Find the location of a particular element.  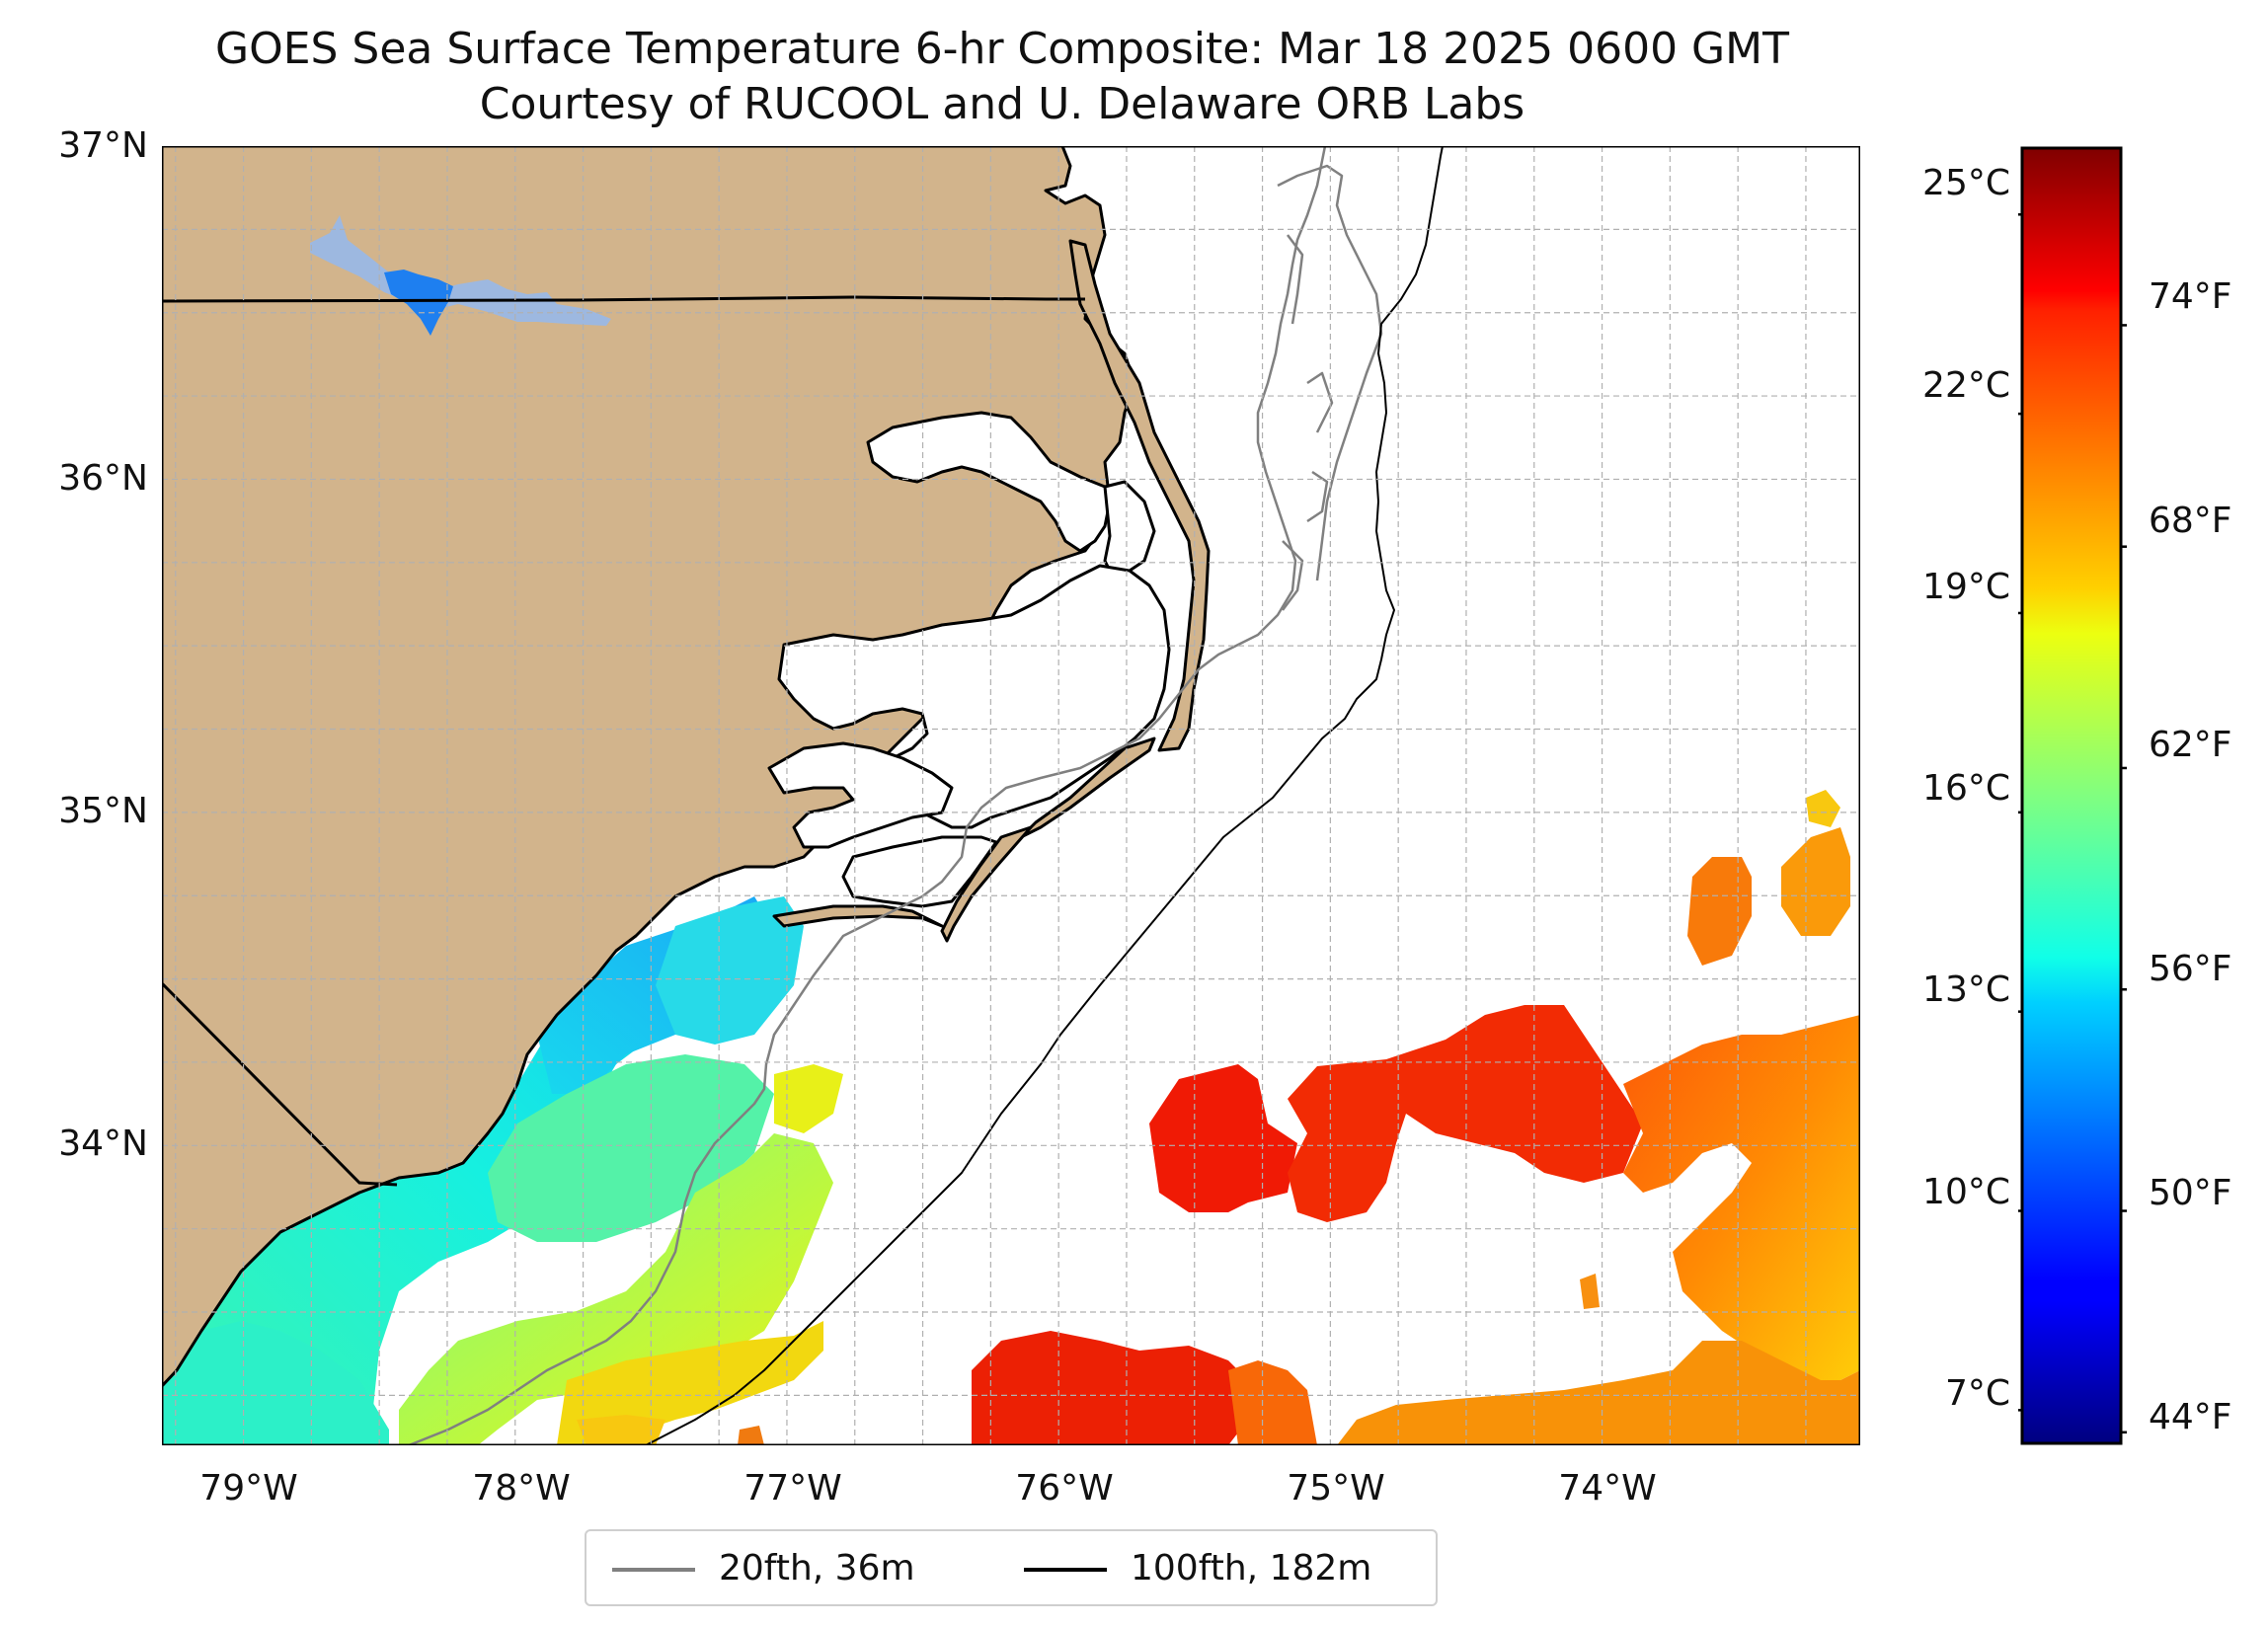

sound-core-lower is located at coordinates (919, 871).